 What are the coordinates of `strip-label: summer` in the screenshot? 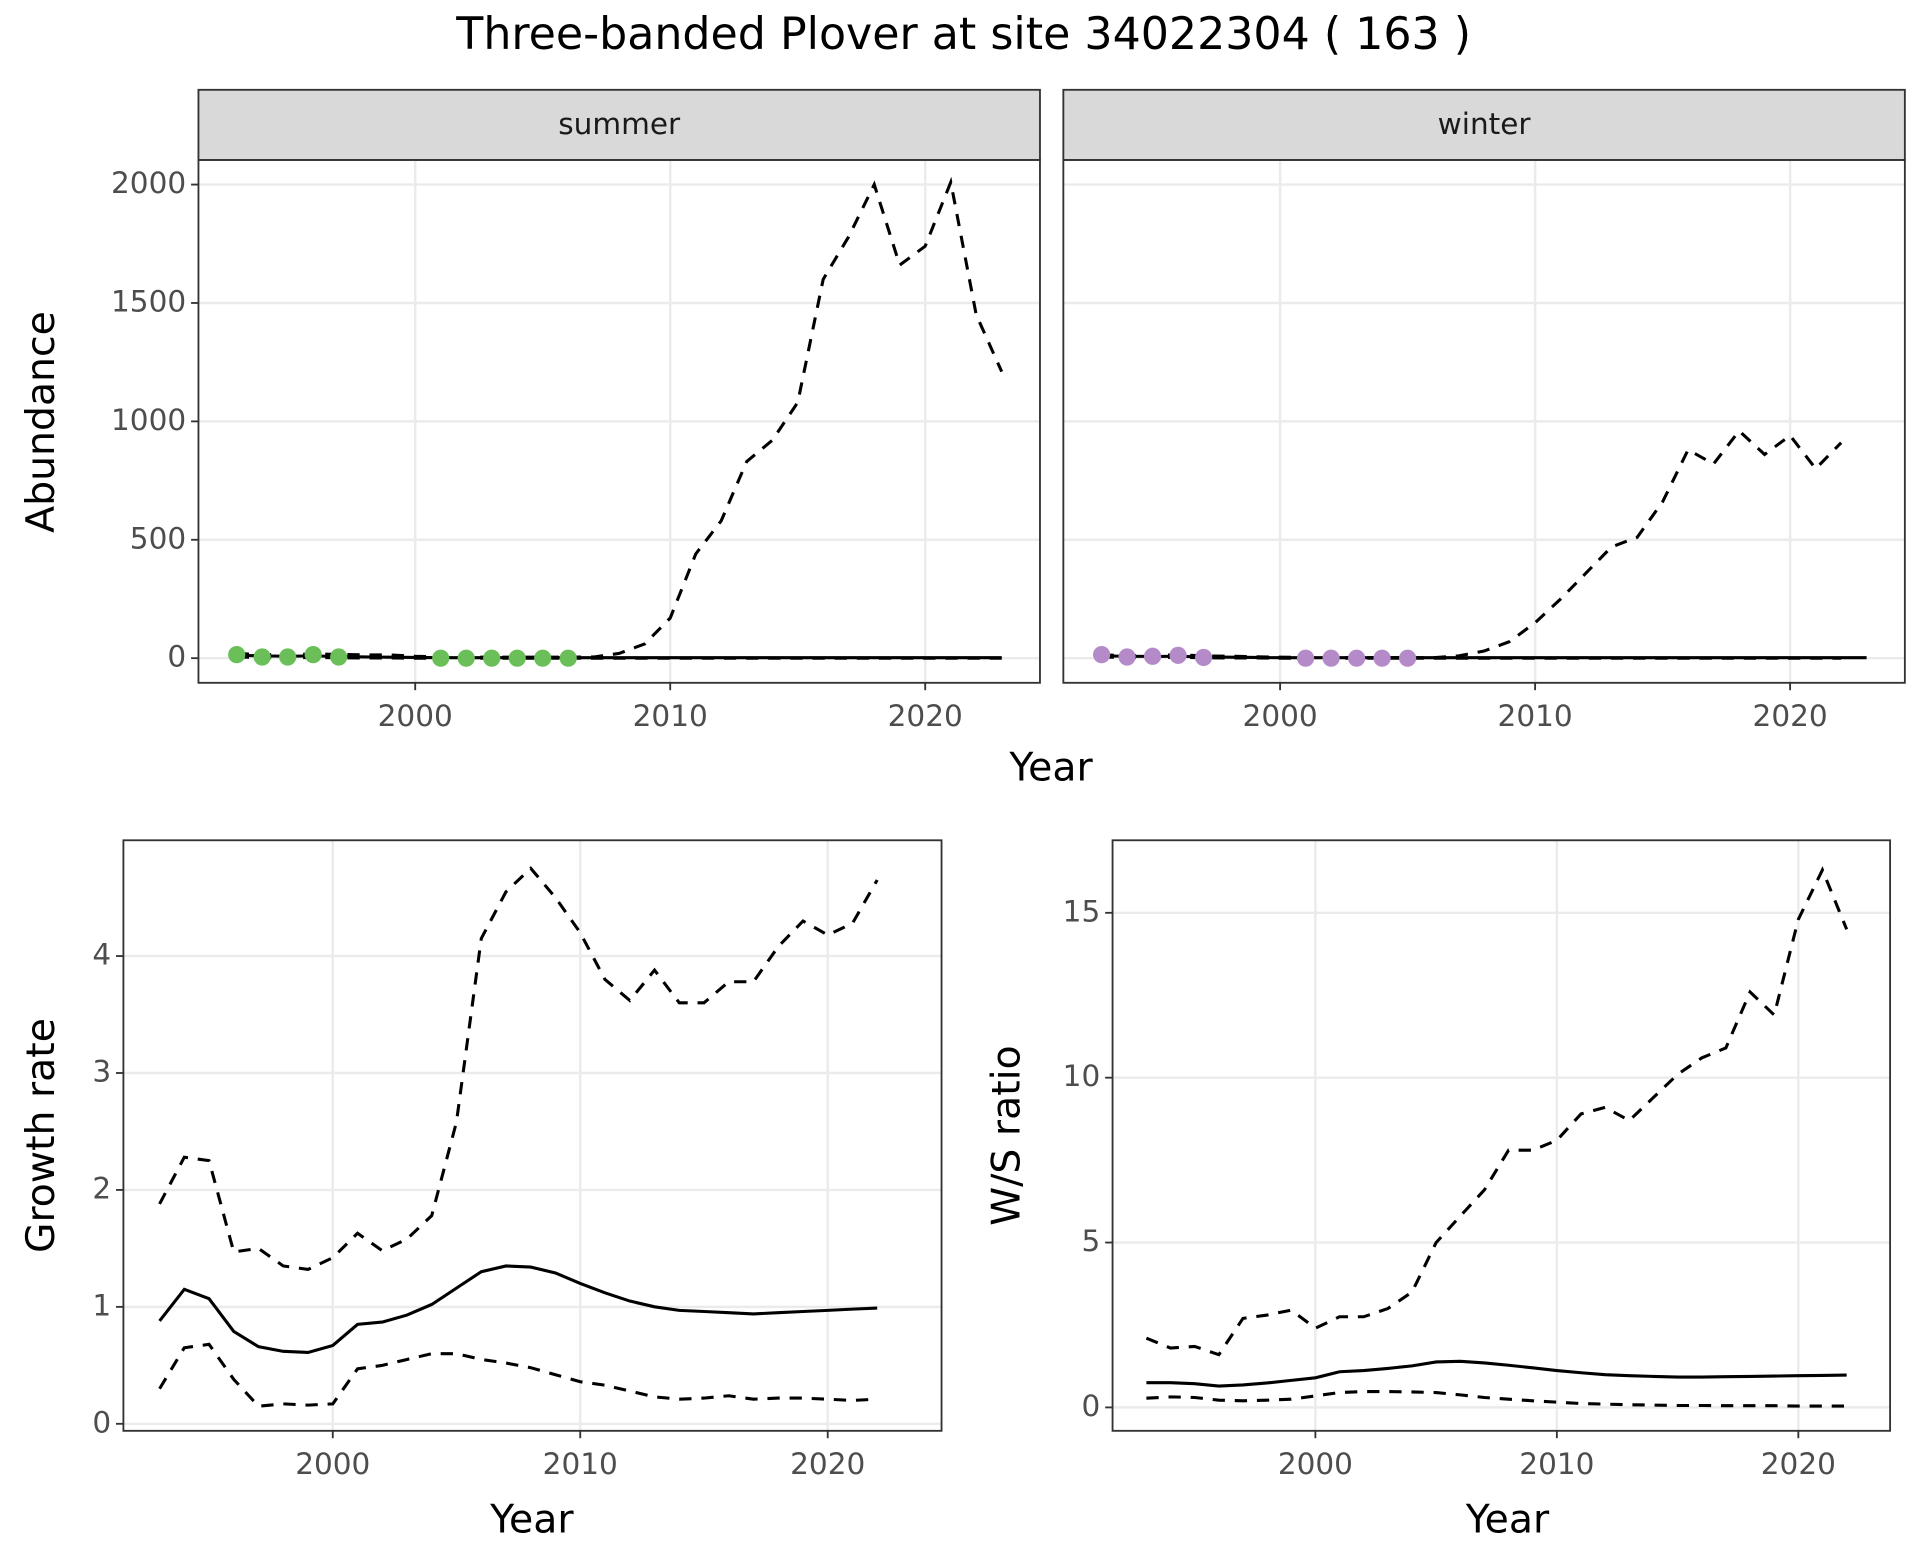 It's located at (619, 124).